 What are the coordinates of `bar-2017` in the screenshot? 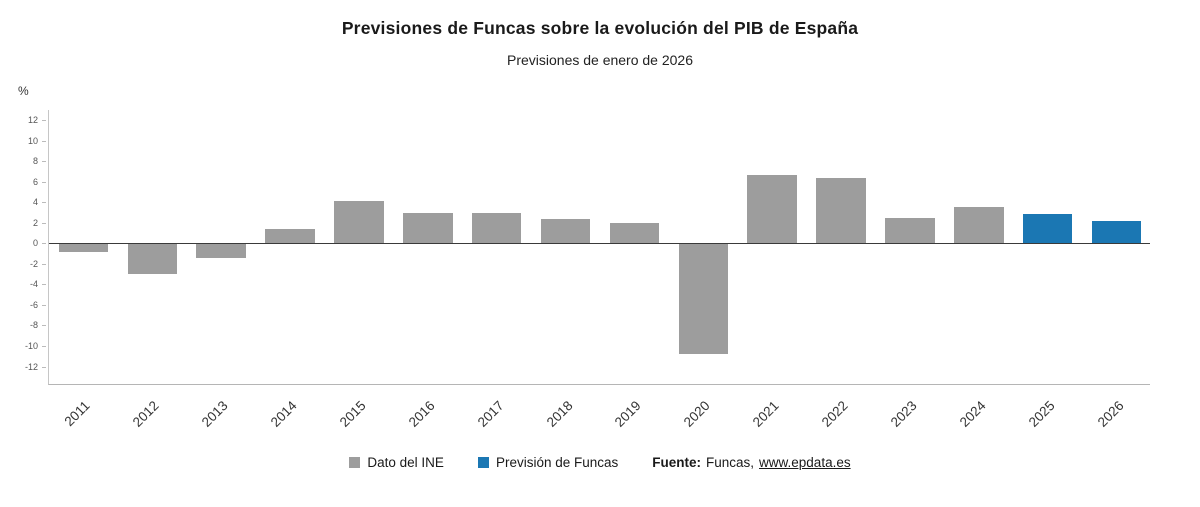 It's located at (496, 228).